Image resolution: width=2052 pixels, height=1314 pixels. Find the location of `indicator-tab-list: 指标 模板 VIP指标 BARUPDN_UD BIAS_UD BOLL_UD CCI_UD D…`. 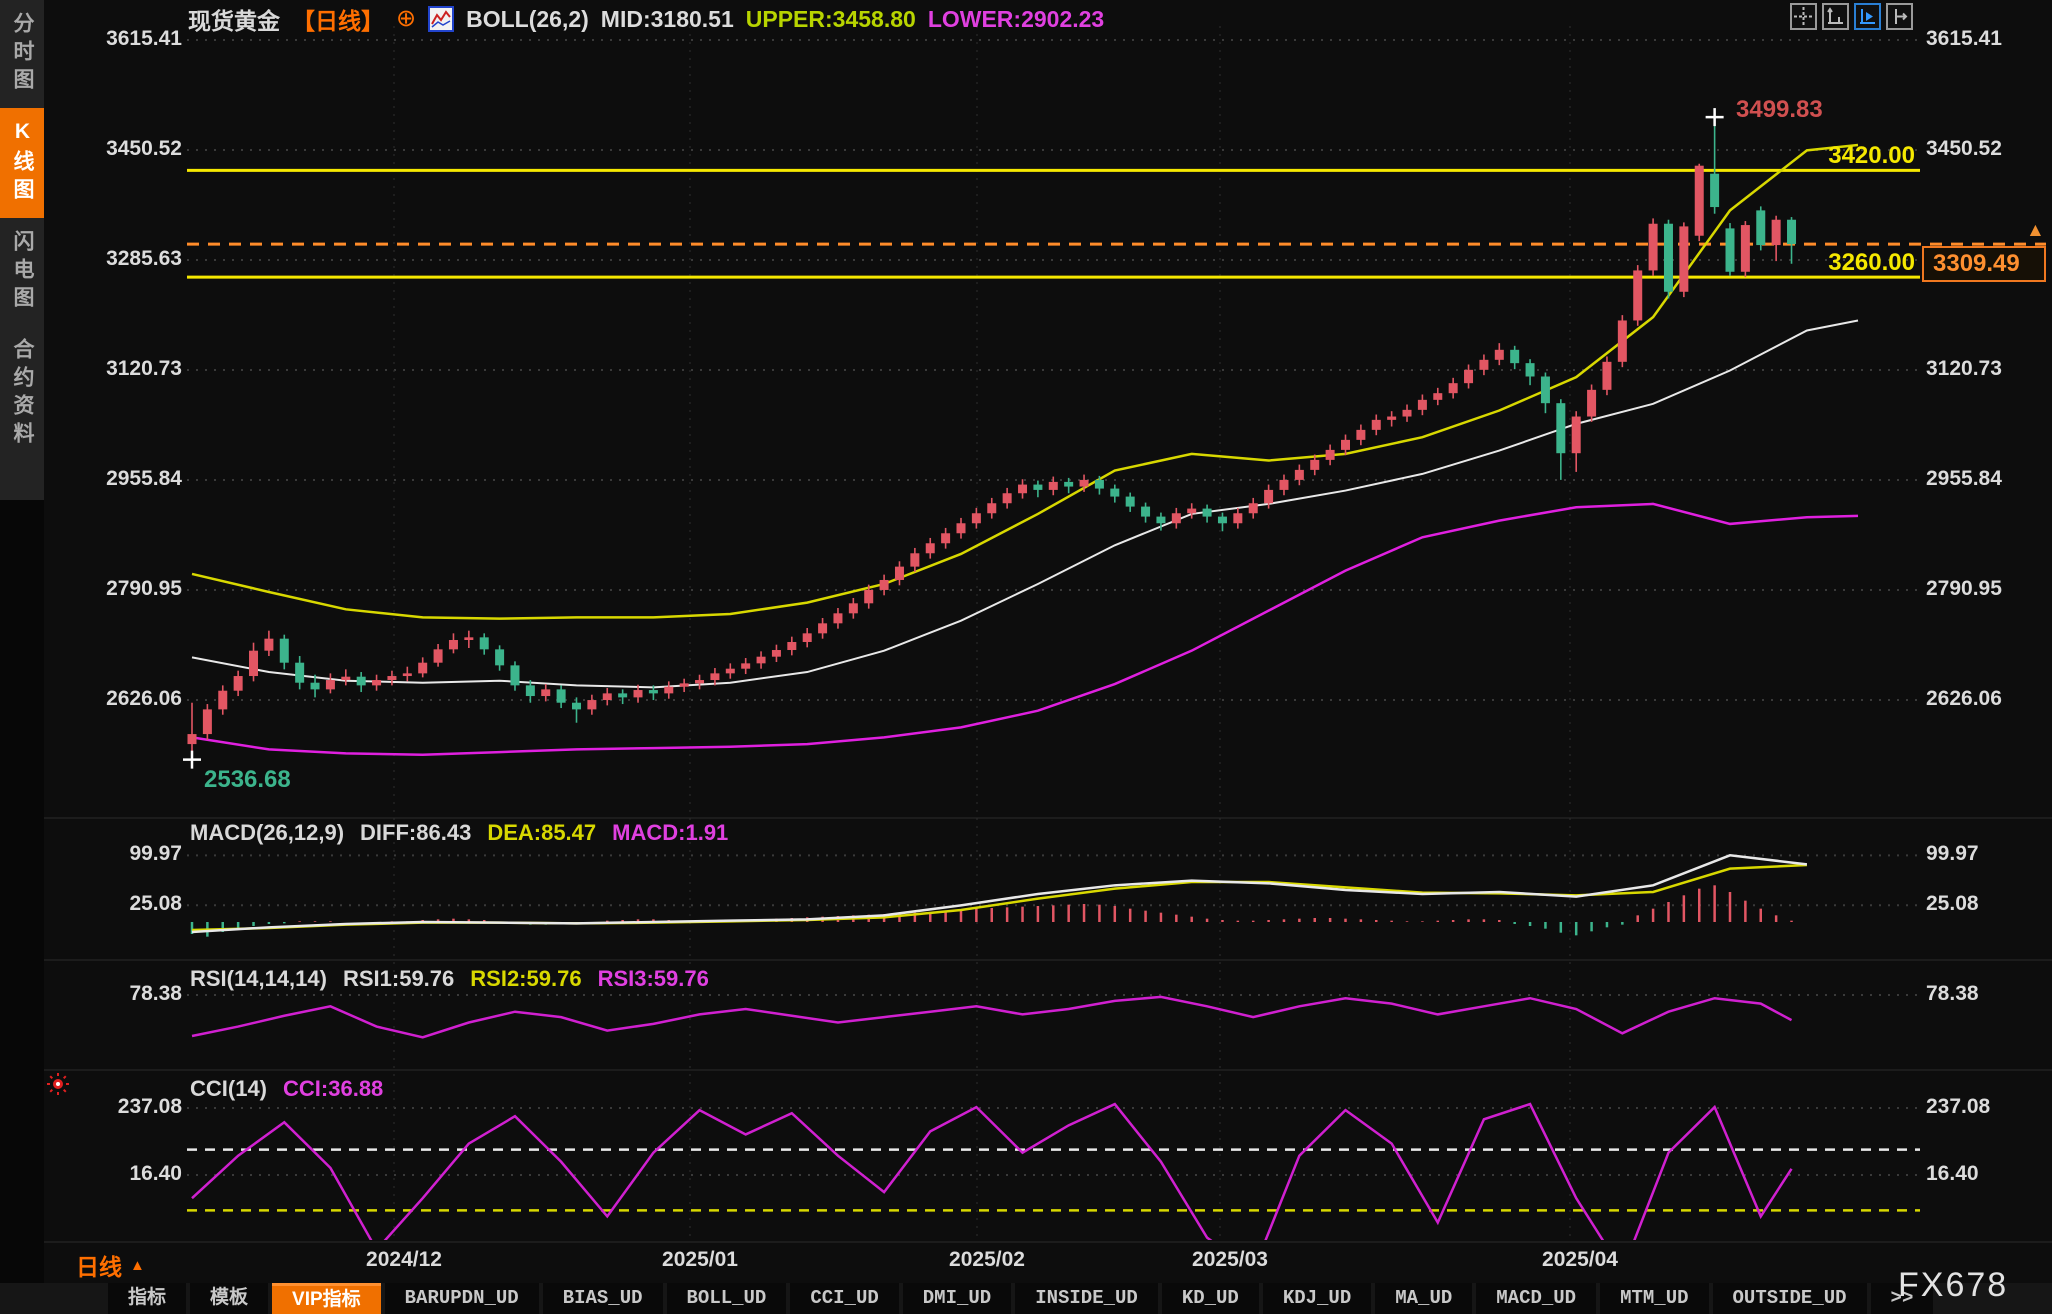

indicator-tab-list: 指标 模板 VIP指标 BARUPDN_UD BIAS_UD BOLL_UD CCI_UD D… is located at coordinates (1021, 1298).